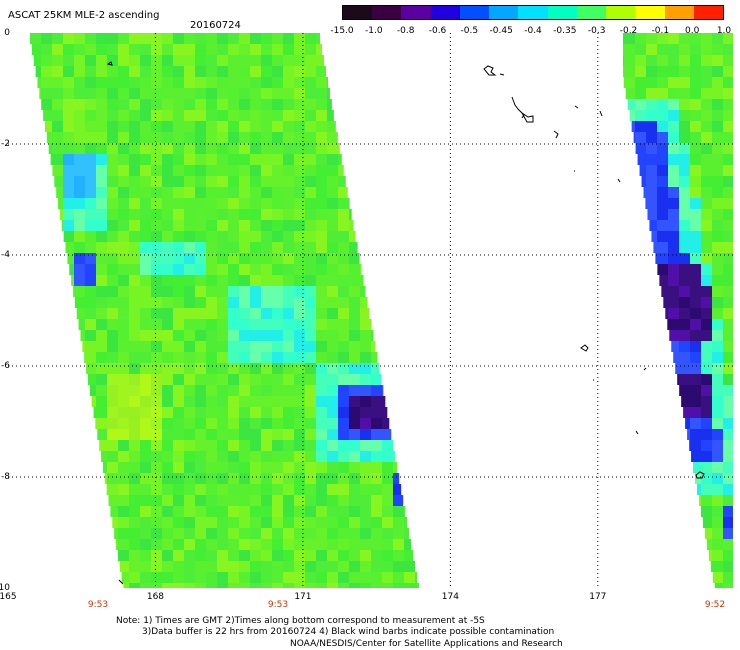  Describe the element at coordinates (303, 597) in the screenshot. I see `longitude-label: 171` at that location.